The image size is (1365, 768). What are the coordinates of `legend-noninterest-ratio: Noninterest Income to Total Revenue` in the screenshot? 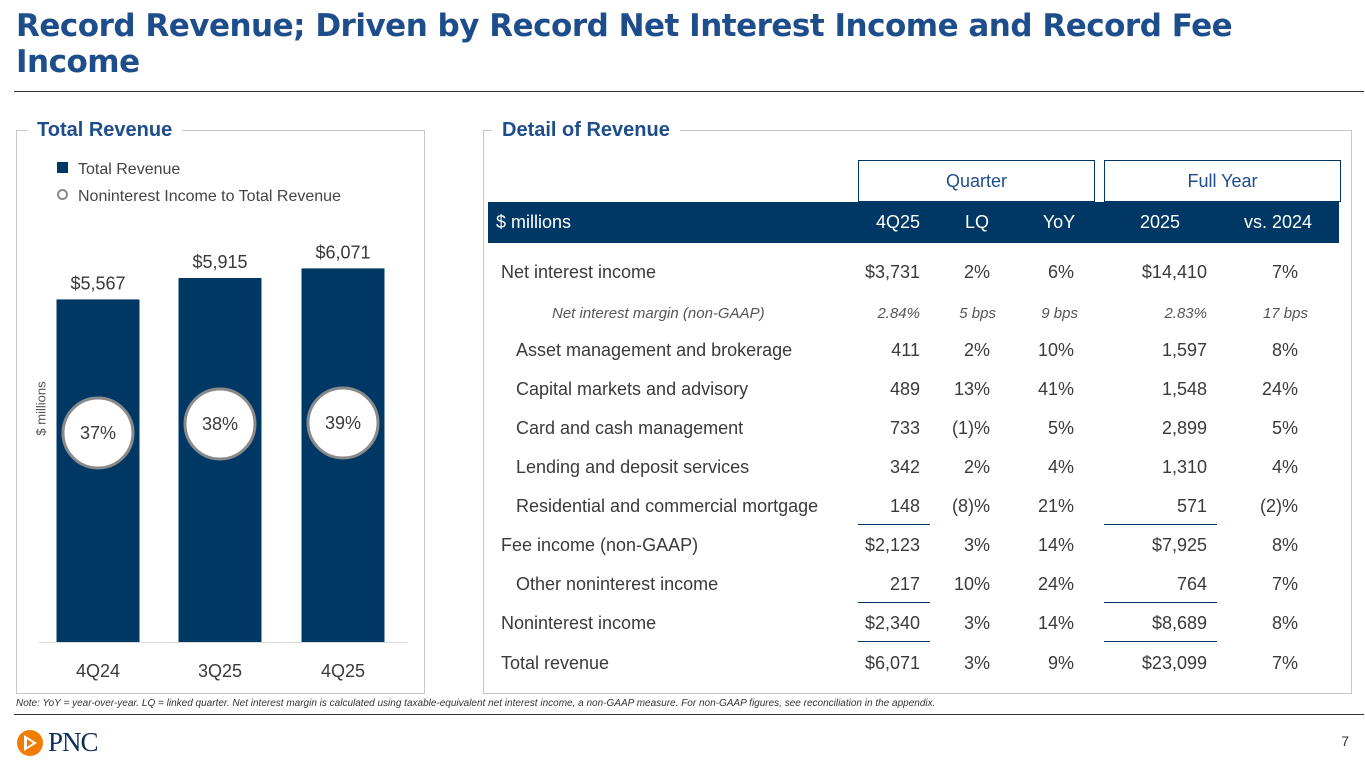 It's located at (199, 197).